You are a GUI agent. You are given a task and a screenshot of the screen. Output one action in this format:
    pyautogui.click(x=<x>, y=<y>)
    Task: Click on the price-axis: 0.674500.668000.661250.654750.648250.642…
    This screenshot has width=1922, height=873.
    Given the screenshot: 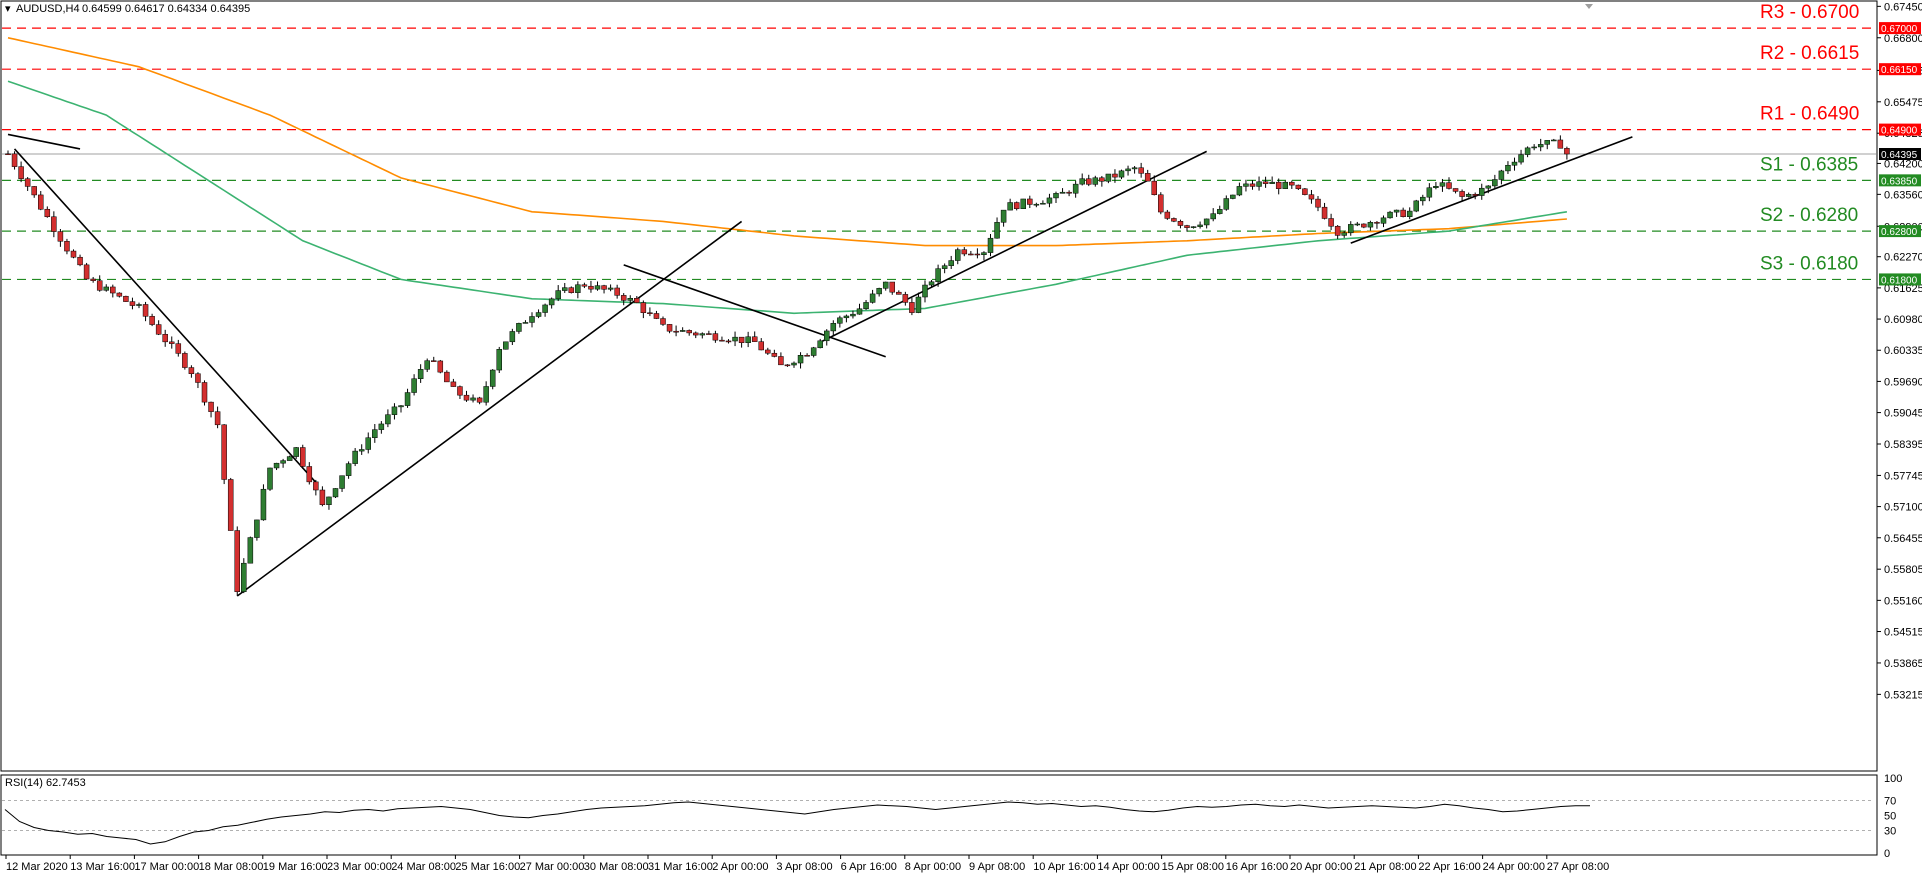 What is the action you would take?
    pyautogui.click(x=1899, y=351)
    